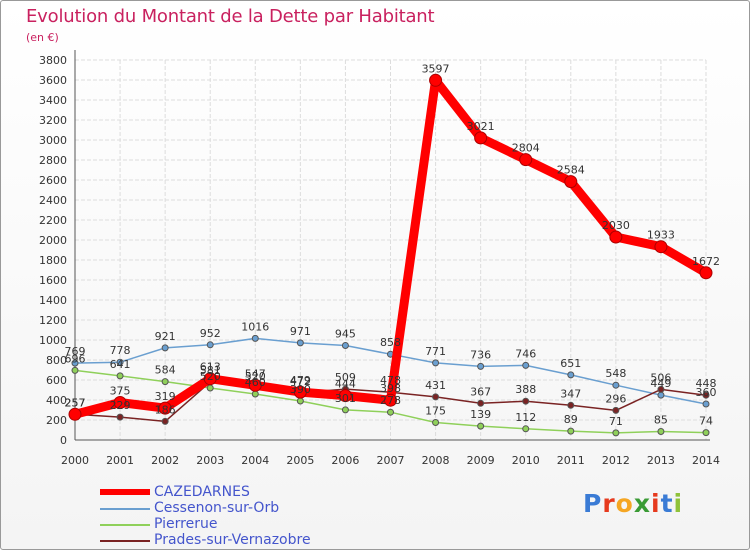 The image size is (750, 550). Describe the element at coordinates (230, 508) in the screenshot. I see `legend-item-cessenon-sur-orb: Cessenon-sur-Orb` at that location.